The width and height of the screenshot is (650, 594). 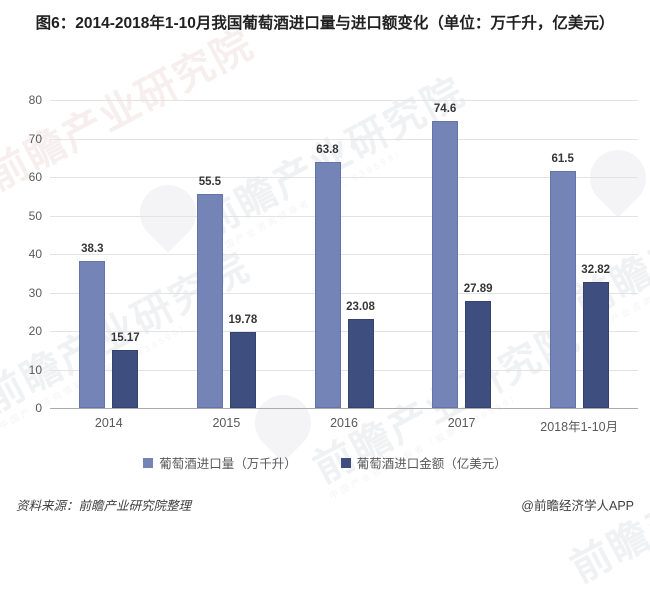 I want to click on y-axis-tick-label: 40, so click(x=35, y=254).